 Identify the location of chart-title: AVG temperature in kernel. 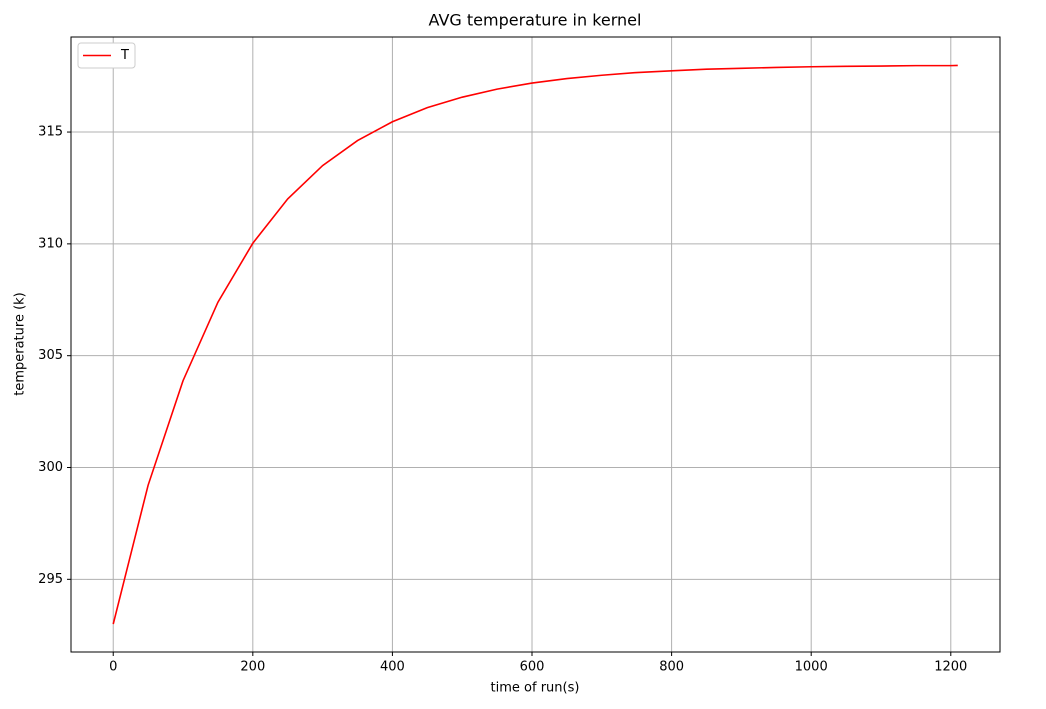
(535, 20).